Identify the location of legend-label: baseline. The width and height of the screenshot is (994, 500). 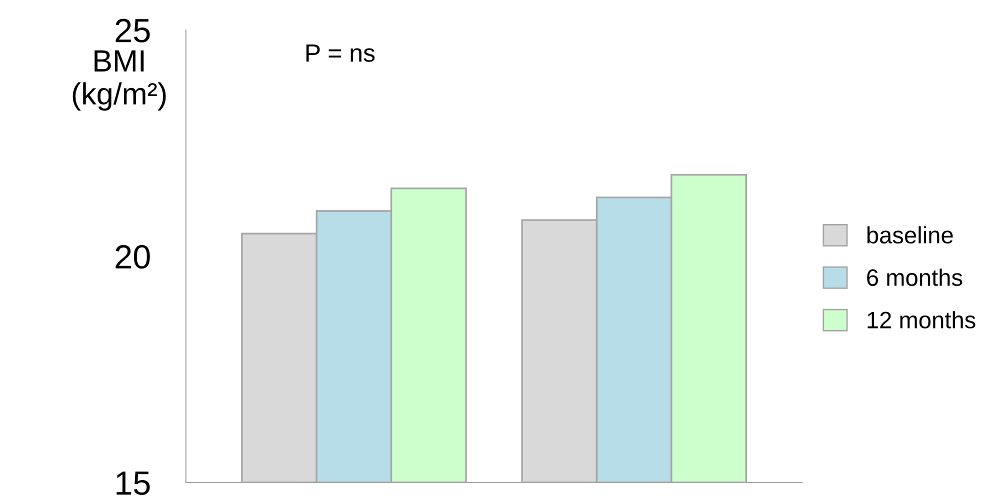
(910, 235).